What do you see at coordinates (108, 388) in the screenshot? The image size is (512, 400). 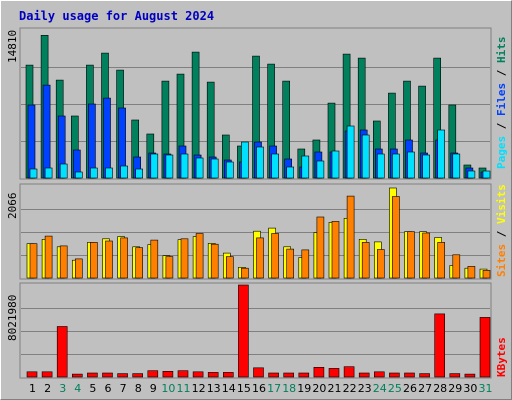 I see `day-label-6: 6` at bounding box center [108, 388].